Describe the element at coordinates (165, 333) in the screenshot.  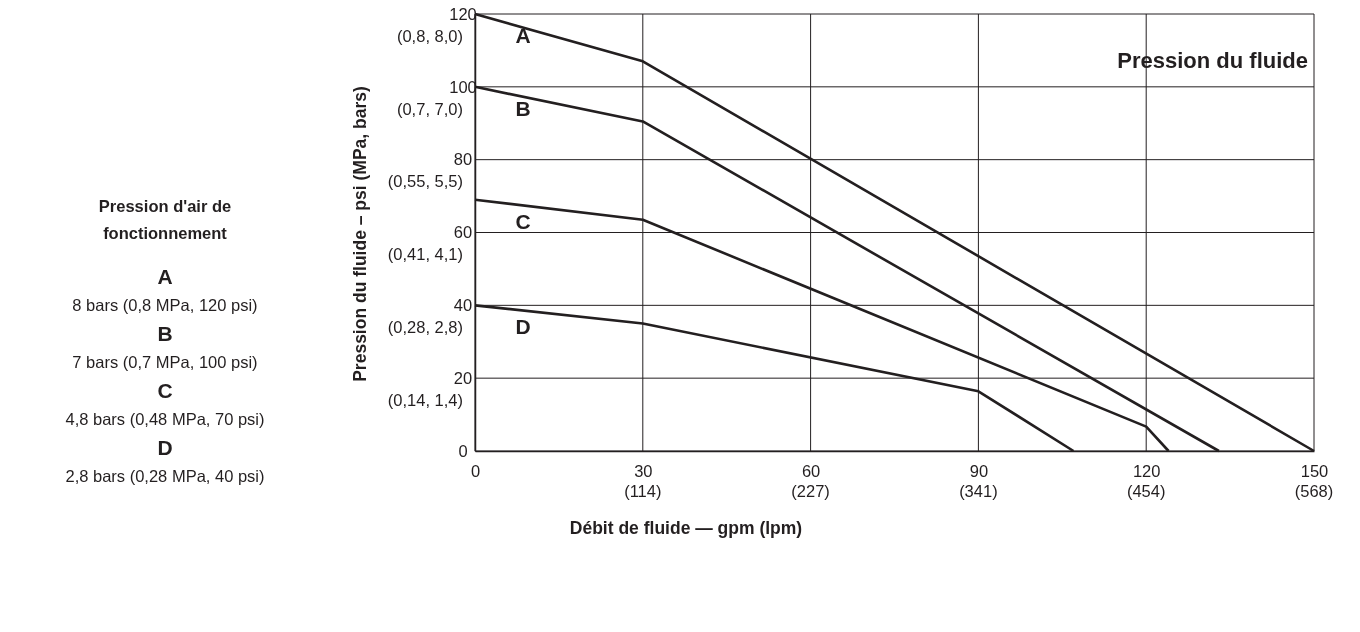
I see `text: B` at that location.